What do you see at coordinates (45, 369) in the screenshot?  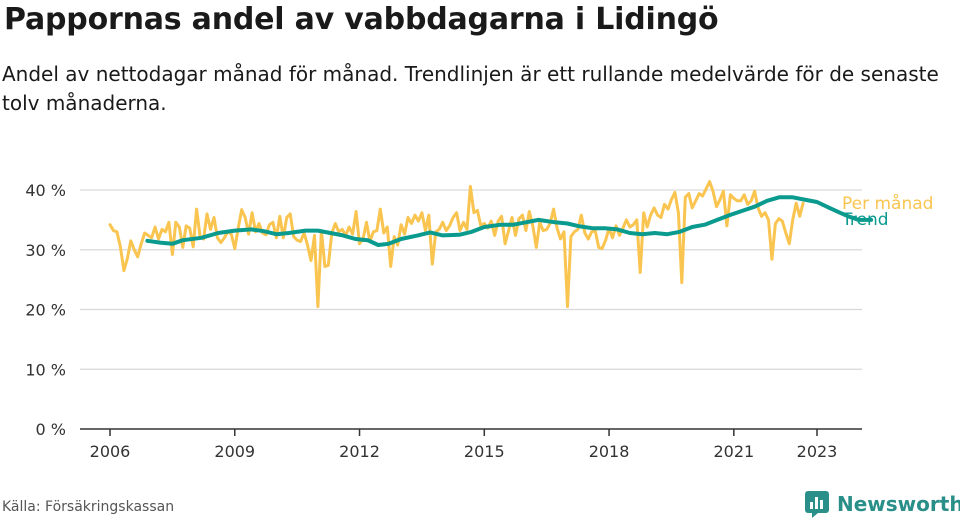 I see `y-tick-label: 10 %` at bounding box center [45, 369].